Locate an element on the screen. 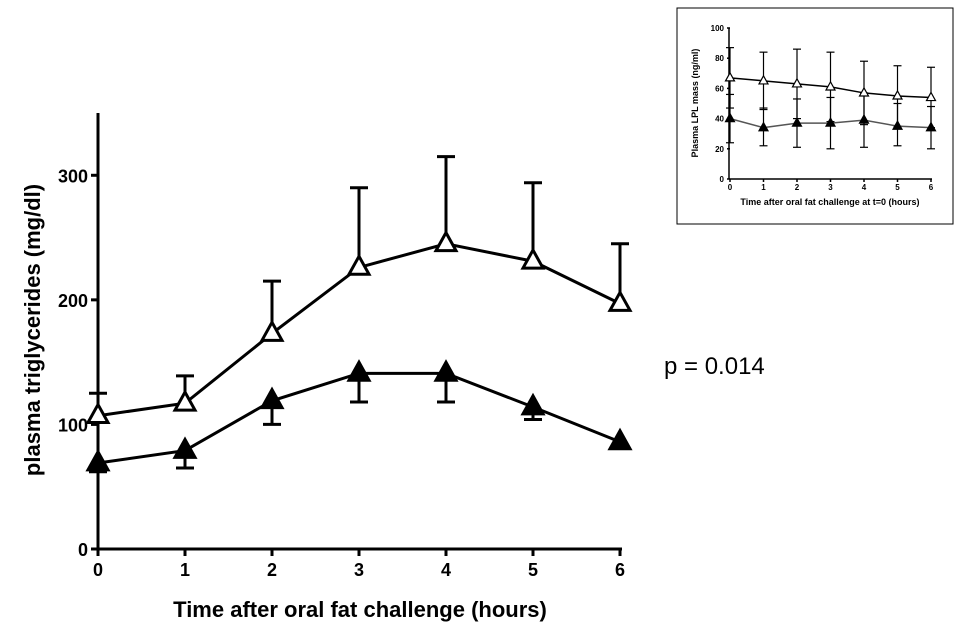 Image resolution: width=955 pixels, height=625 pixels. main-y-axis-label: plasma triglycerides (mg/dl) is located at coordinates (32, 330).